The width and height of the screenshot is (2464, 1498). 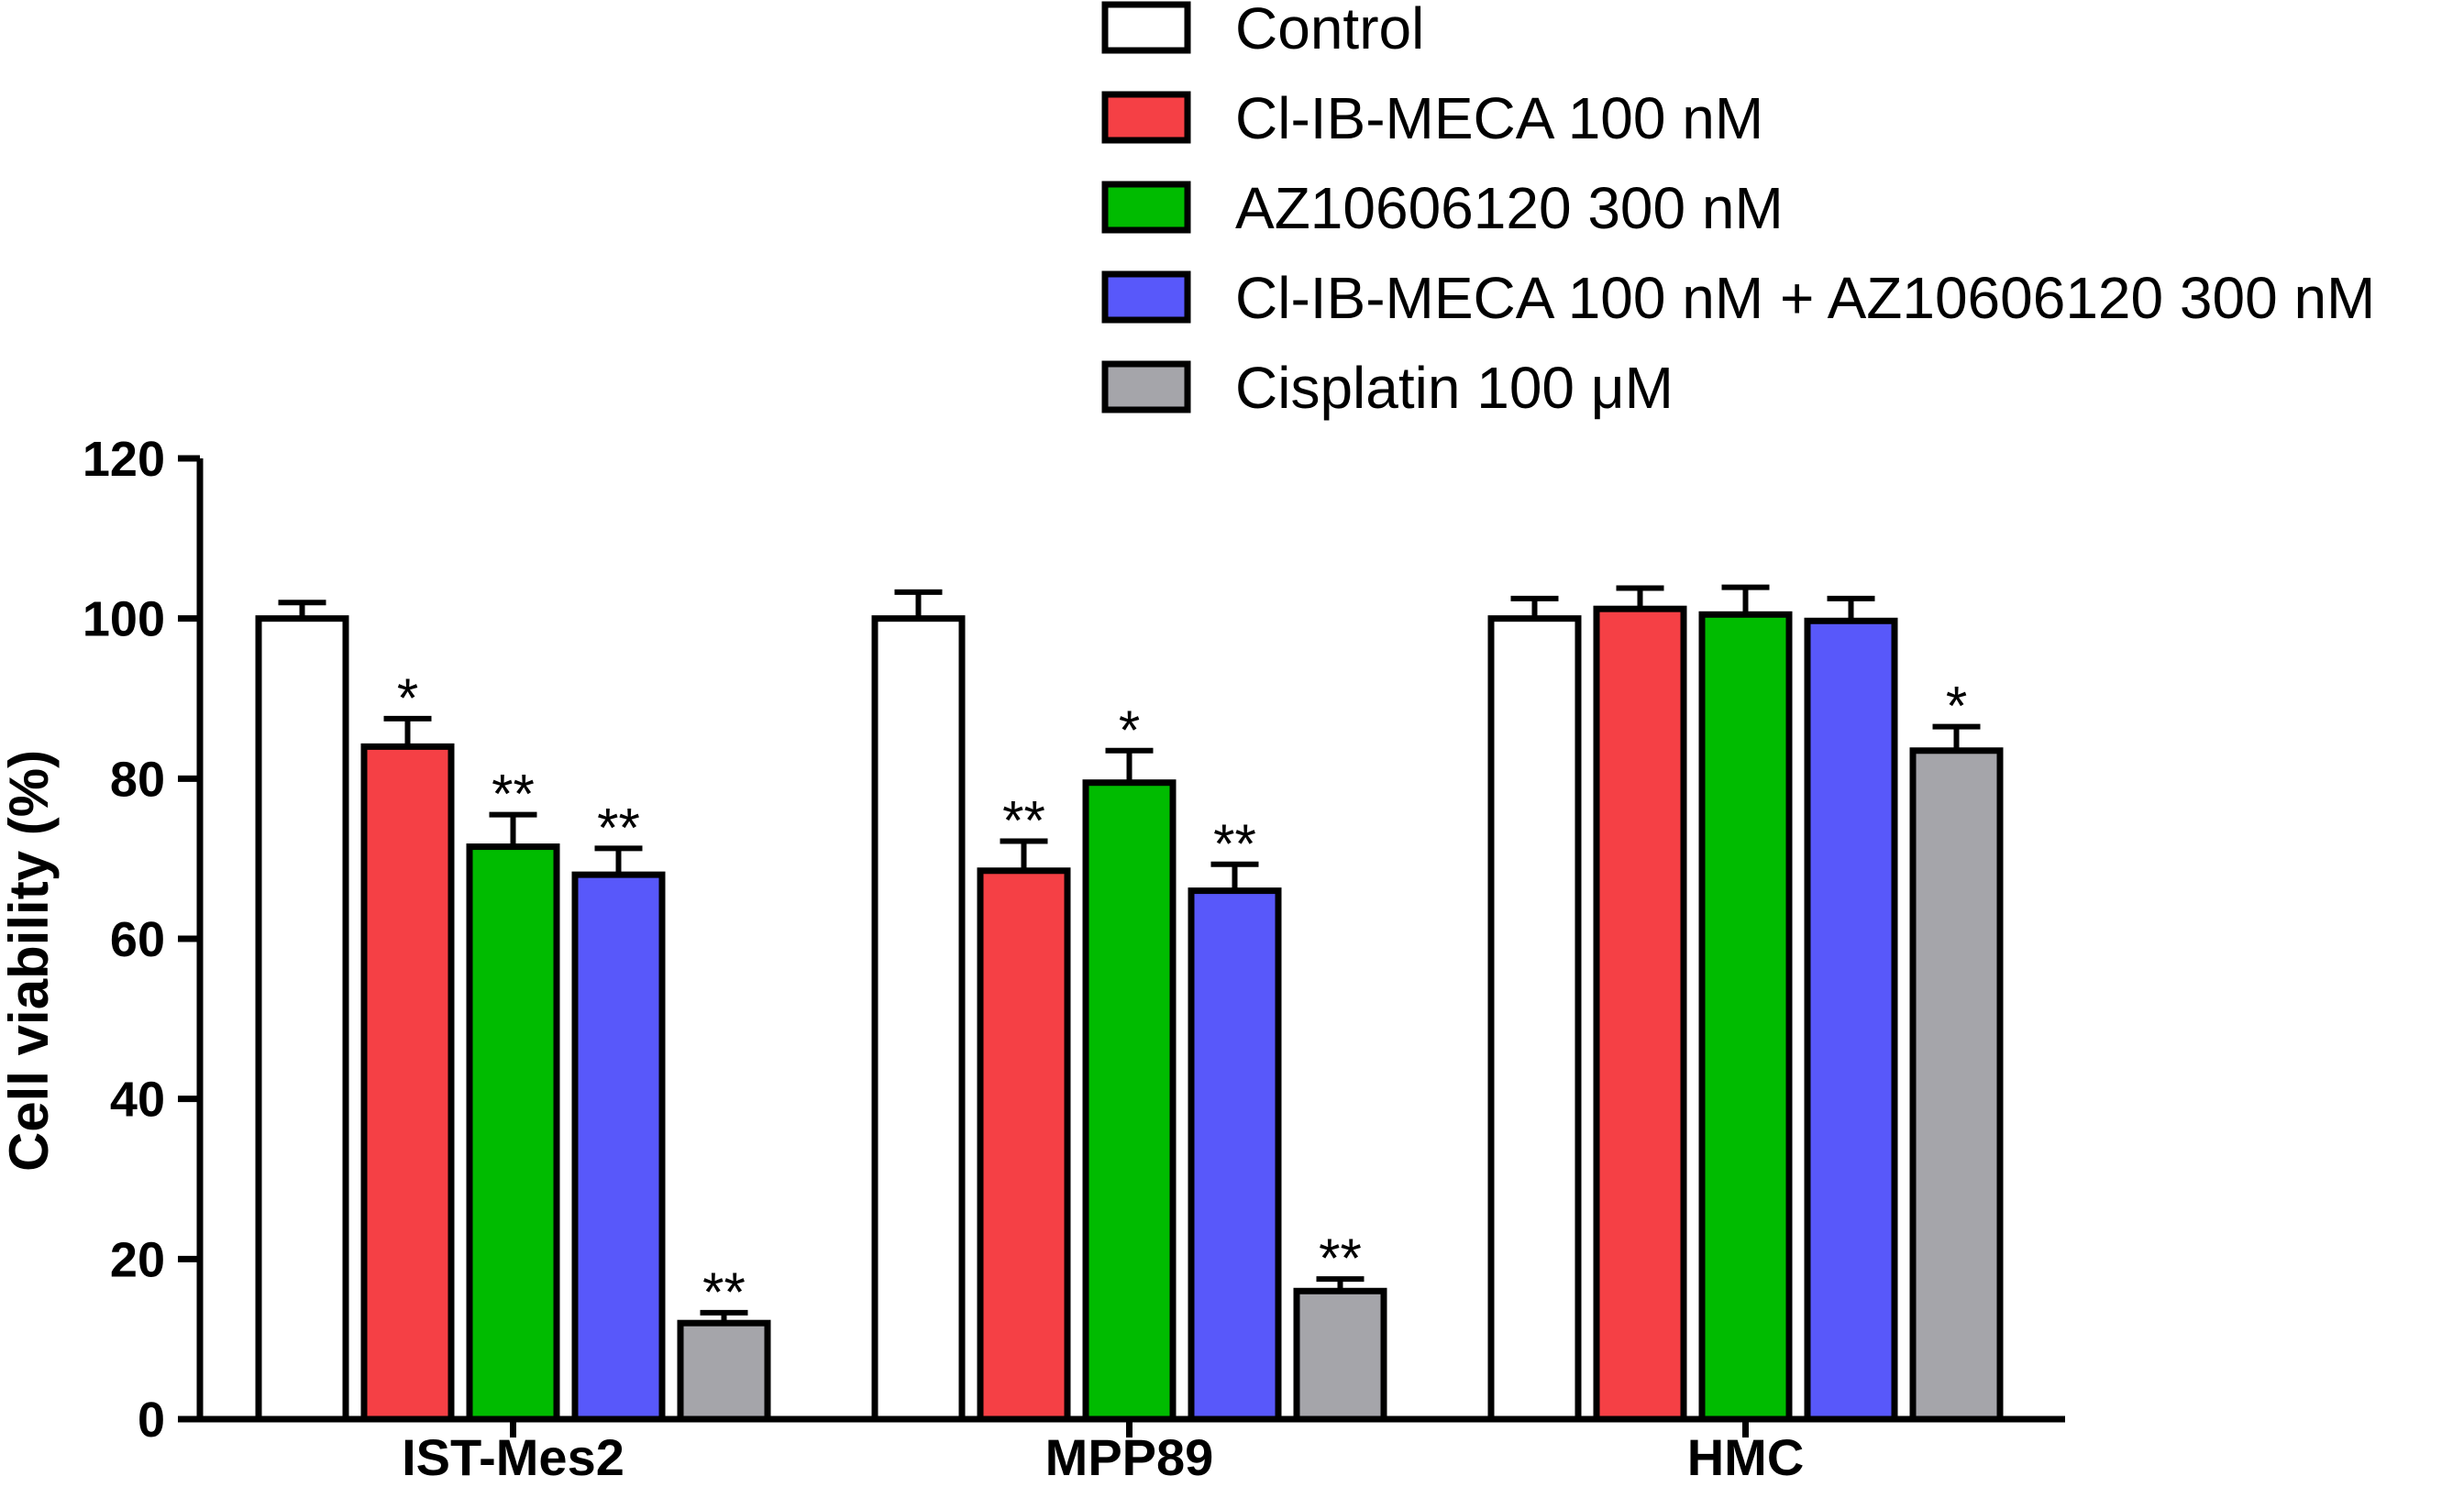 I want to click on x-category-label: MPP89, so click(x=1129, y=1457).